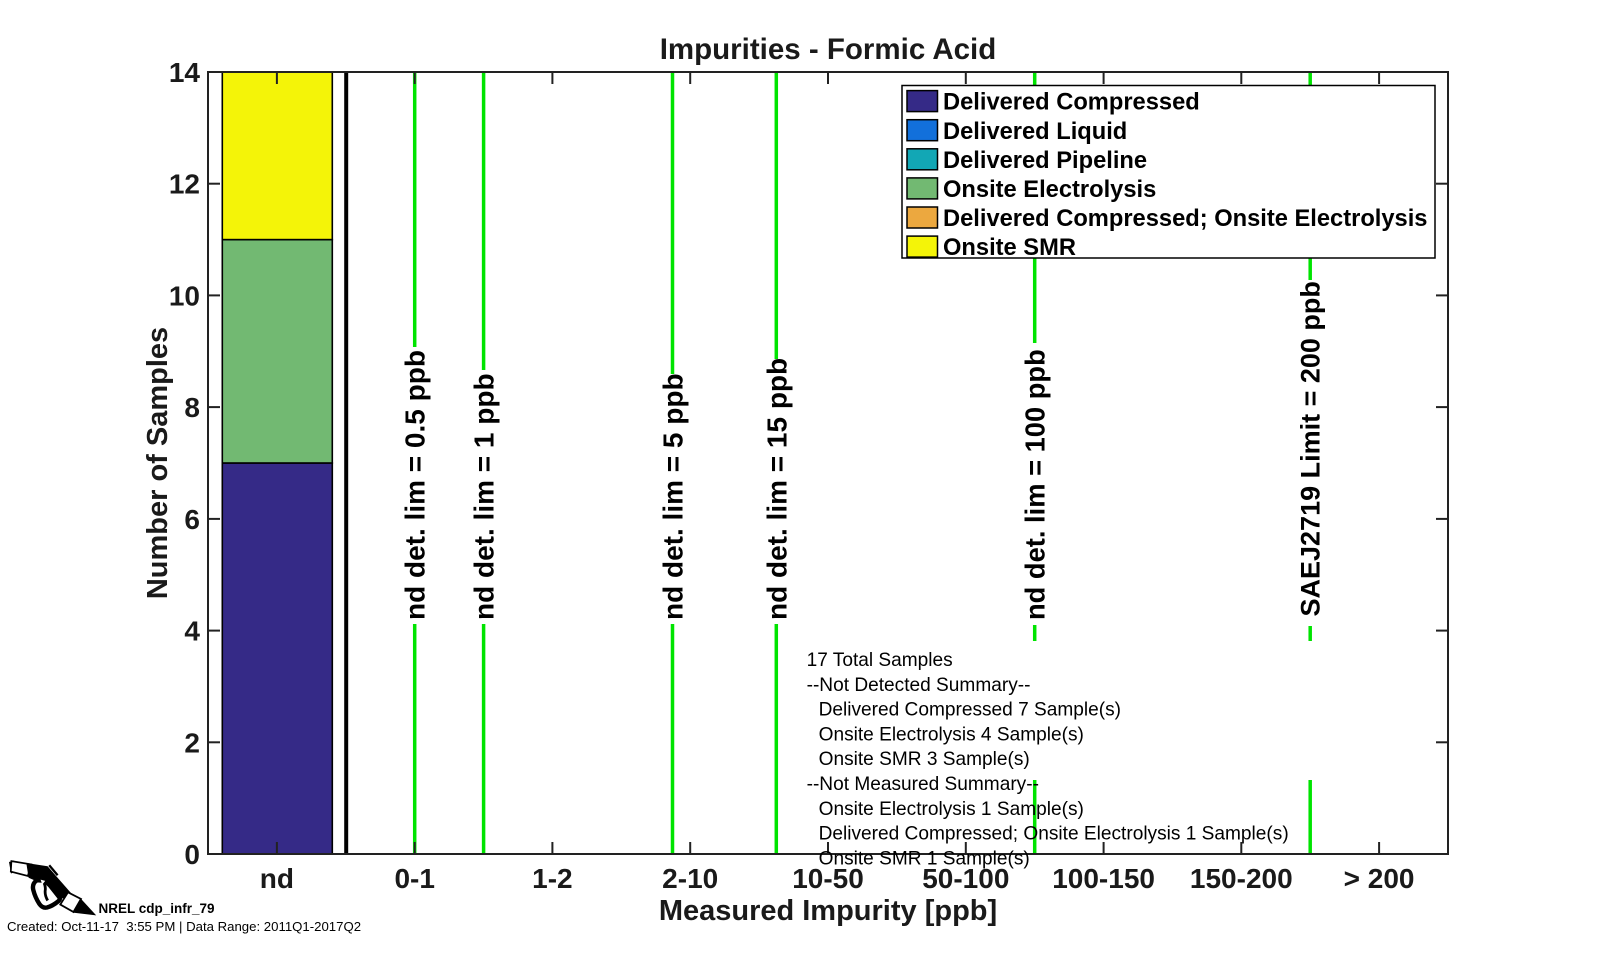 The height and width of the screenshot is (960, 1600). I want to click on svg-text: > 200, so click(1379, 878).